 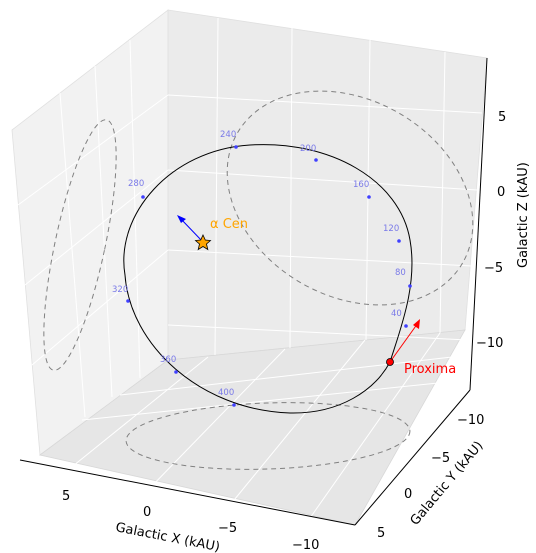 What do you see at coordinates (227, 528) in the screenshot?
I see `x-tick-label: −5` at bounding box center [227, 528].